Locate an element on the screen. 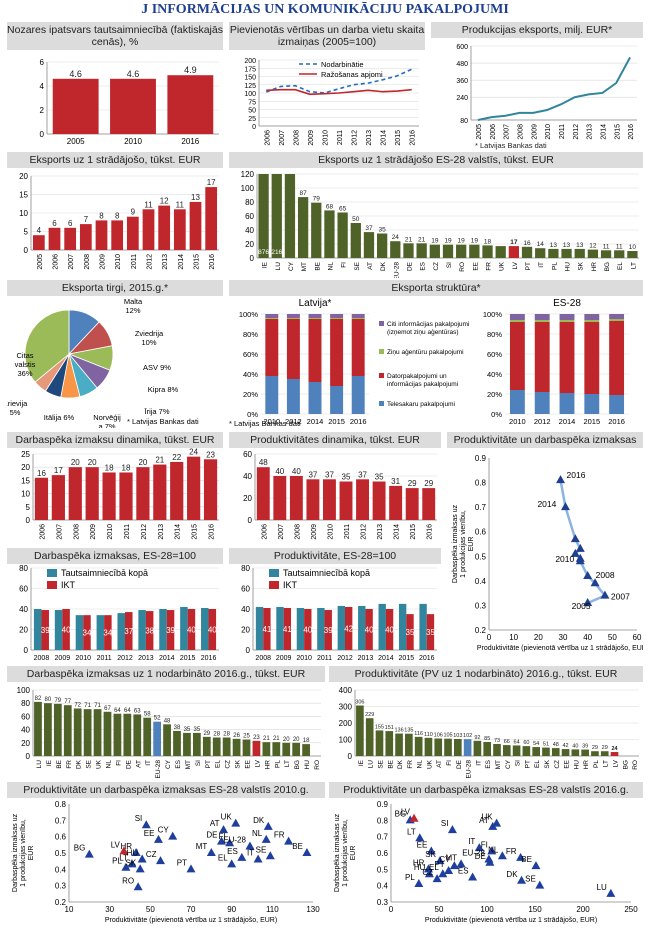 This screenshot has height=930, width=650. y-tick-label: 80% is located at coordinates (494, 334).